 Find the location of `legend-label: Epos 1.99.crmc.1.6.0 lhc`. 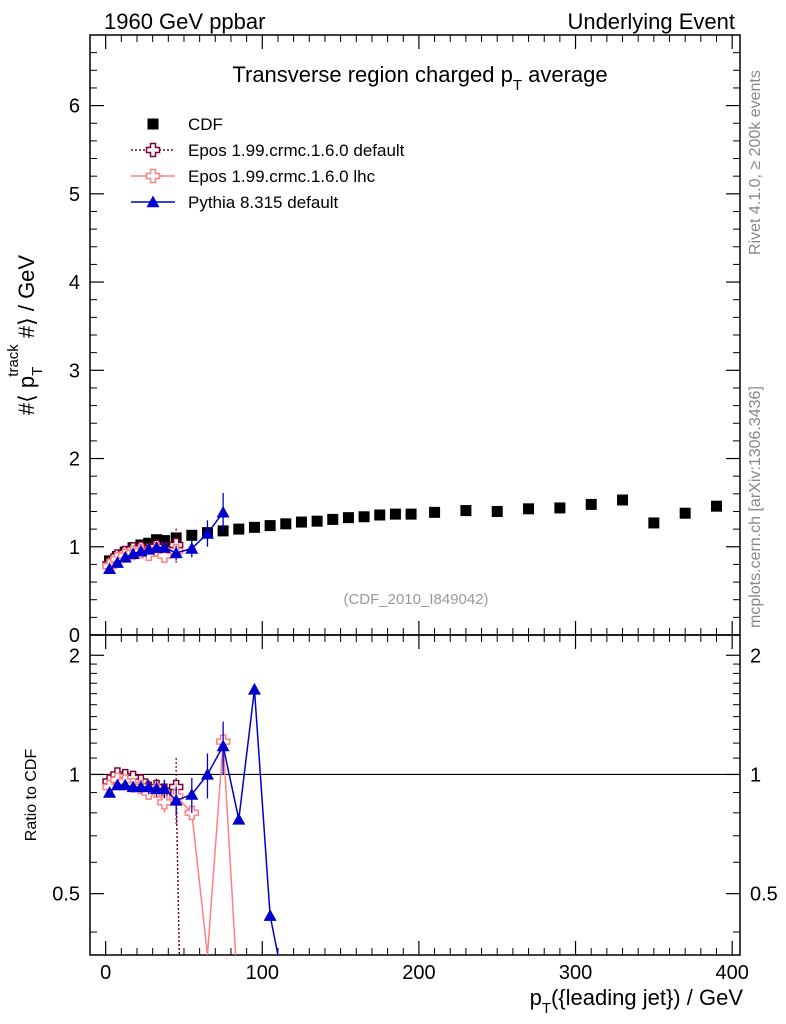

legend-label: Epos 1.99.crmc.1.6.0 lhc is located at coordinates (282, 176).